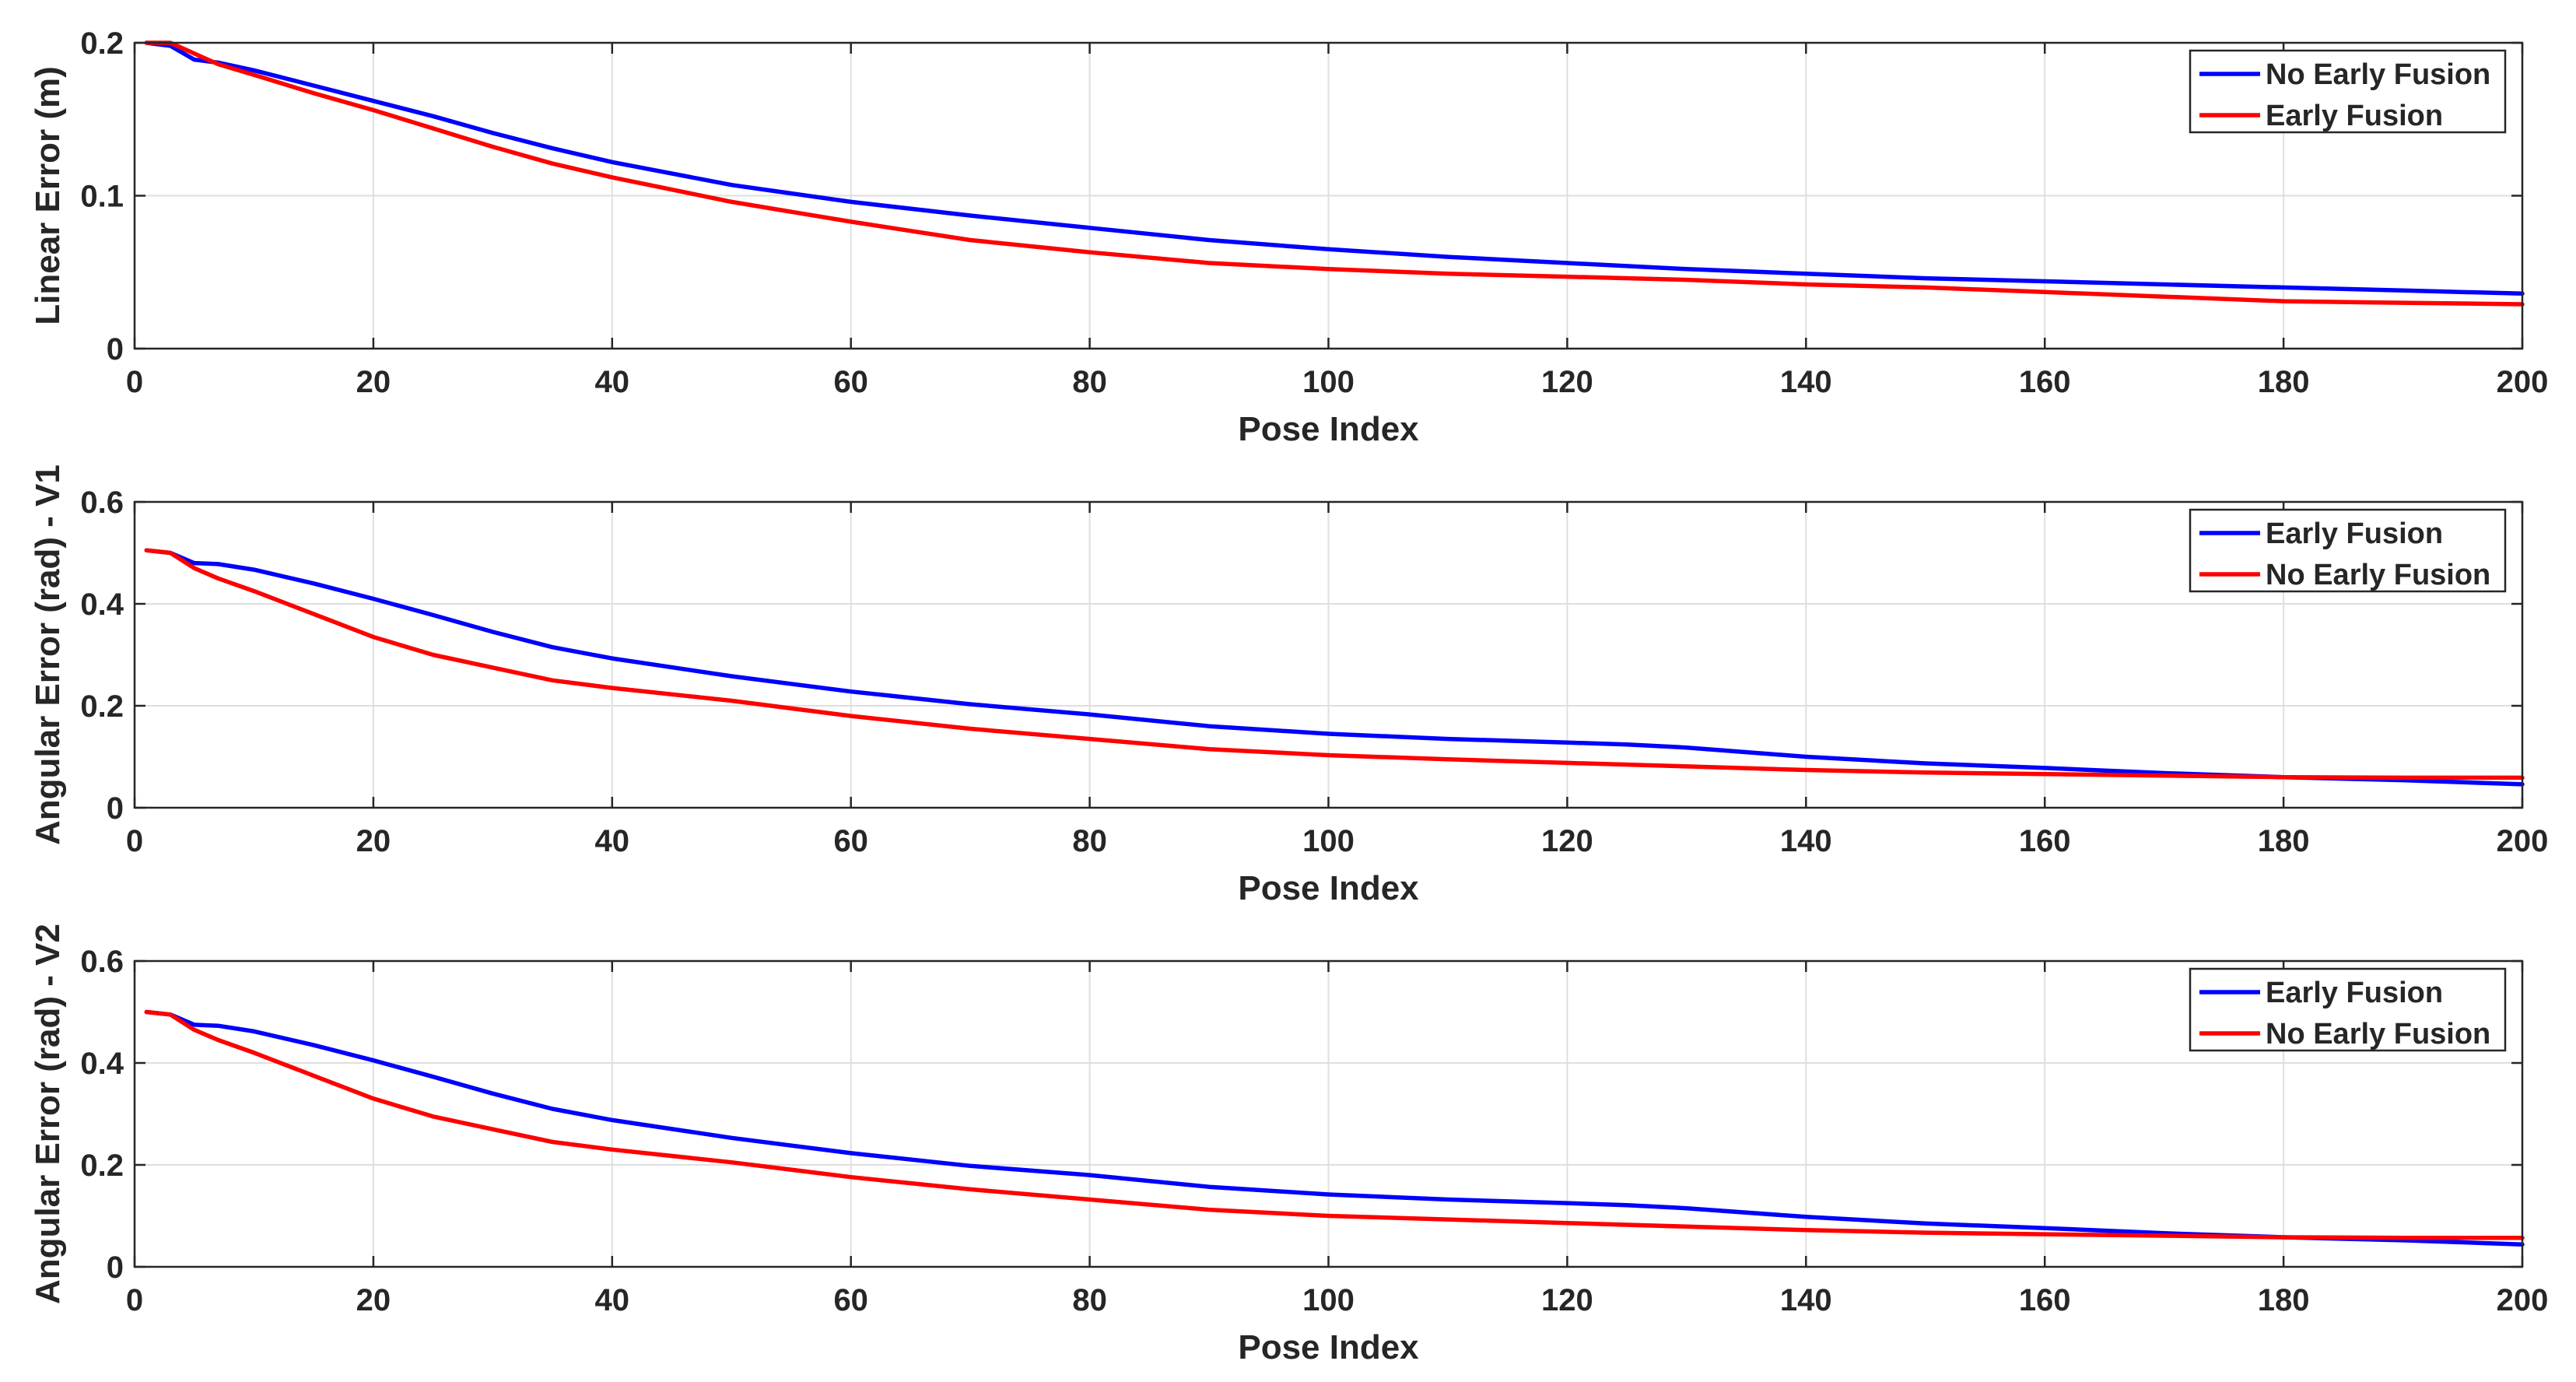 Image resolution: width=2576 pixels, height=1382 pixels. I want to click on y-axis-label: Linear Error (m), so click(48, 196).